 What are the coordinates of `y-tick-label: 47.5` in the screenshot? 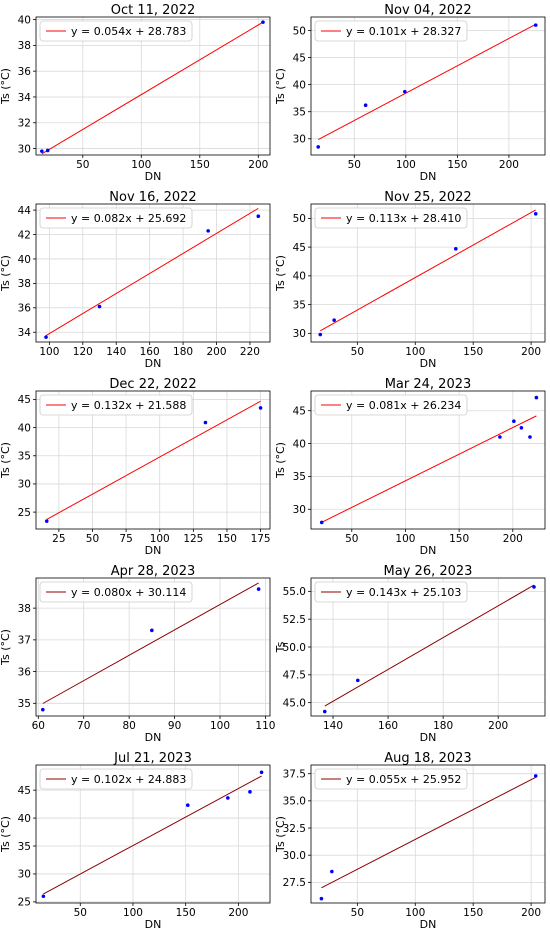 It's located at (294, 676).